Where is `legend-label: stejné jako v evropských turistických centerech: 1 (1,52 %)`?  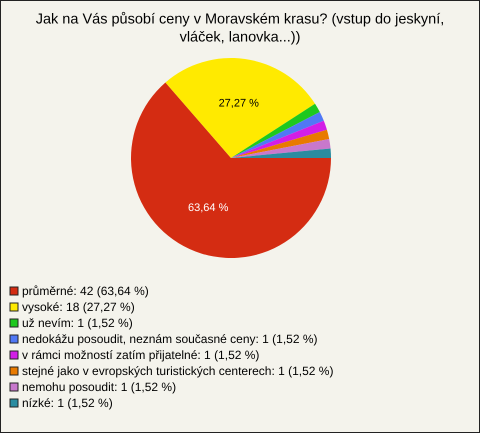 legend-label: stejné jako v evropských turistických centerech: 1 (1,52 %) is located at coordinates (178, 371).